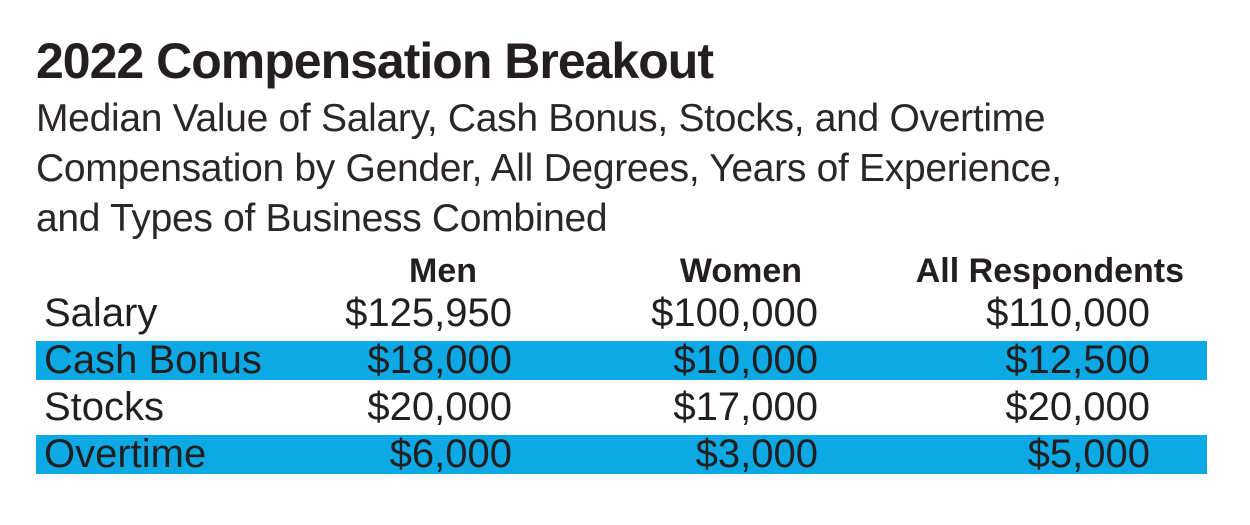 The width and height of the screenshot is (1250, 525). Describe the element at coordinates (621, 454) in the screenshot. I see `table-row-overtime: Overtime $6,000 $3,000 $5,000` at that location.